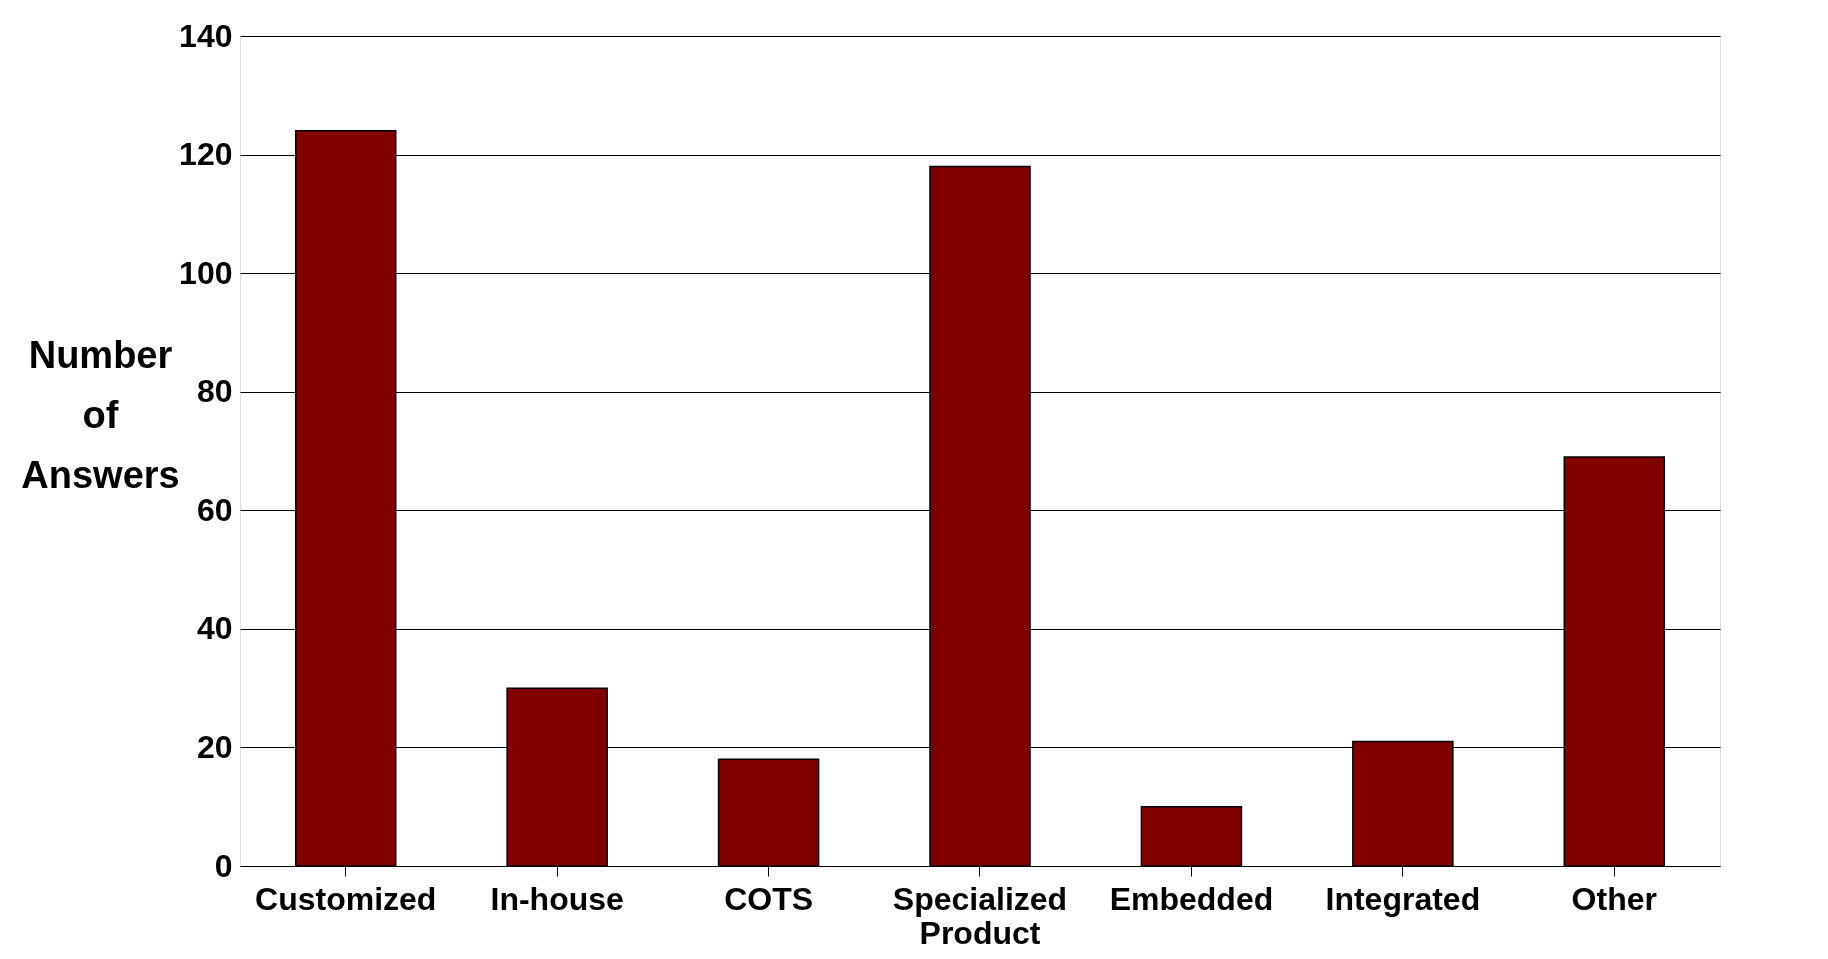 The width and height of the screenshot is (1828, 959). What do you see at coordinates (769, 898) in the screenshot?
I see `x-tick-label: COTS` at bounding box center [769, 898].